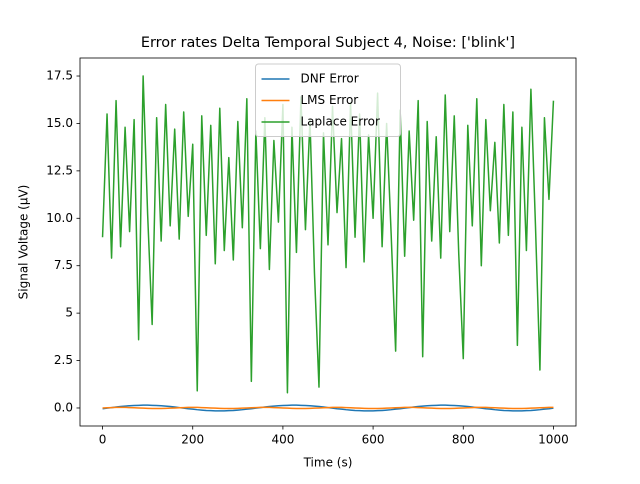 This screenshot has height=484, width=640. What do you see at coordinates (24, 242) in the screenshot?
I see `y-axis-label: Signal Voltage (μV)` at bounding box center [24, 242].